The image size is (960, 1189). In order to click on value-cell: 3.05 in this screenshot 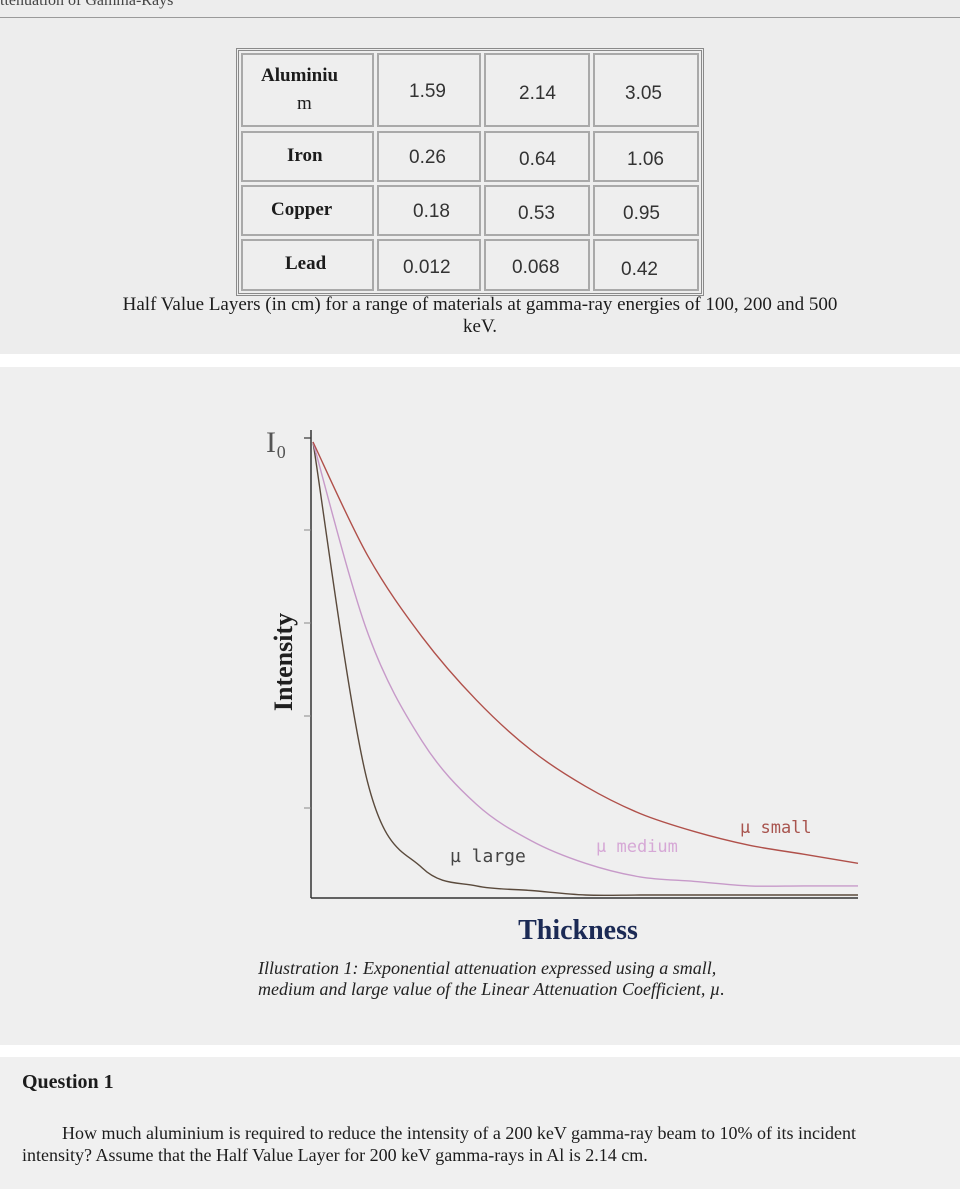, I will do `click(646, 90)`.